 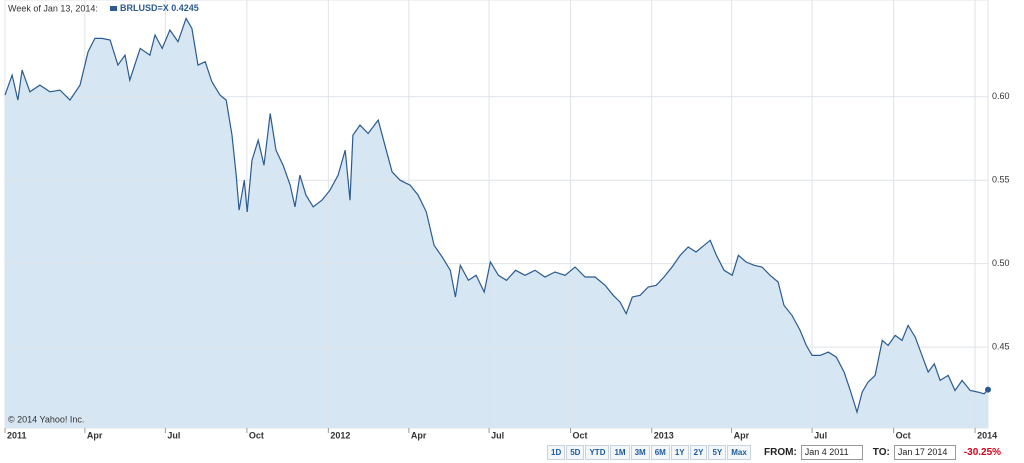 I want to click on change-percent: -30.25%, so click(x=982, y=452).